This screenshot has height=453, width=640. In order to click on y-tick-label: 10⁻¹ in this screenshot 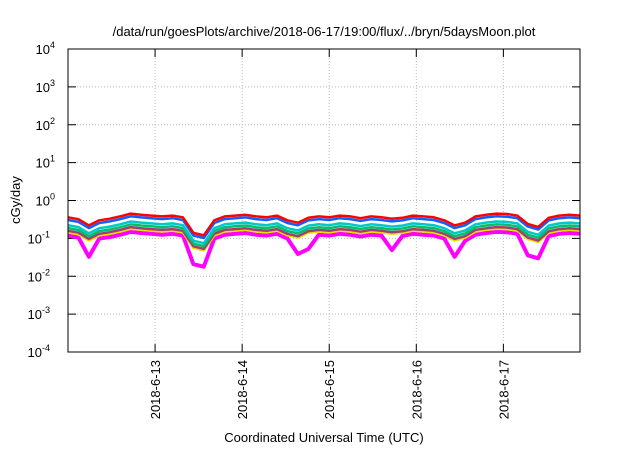, I will do `click(39, 237)`.